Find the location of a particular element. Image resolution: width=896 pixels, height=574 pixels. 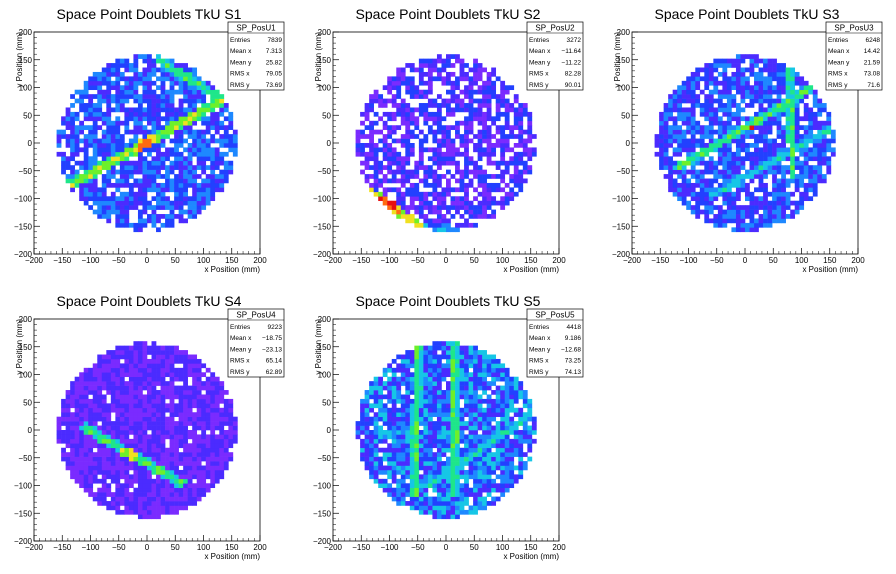

stats-value: 9223 is located at coordinates (275, 327).